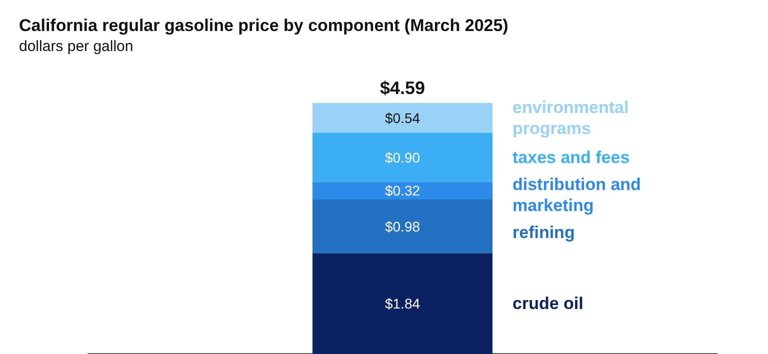 This screenshot has height=354, width=768. I want to click on series-label: environmental programs, so click(573, 118).